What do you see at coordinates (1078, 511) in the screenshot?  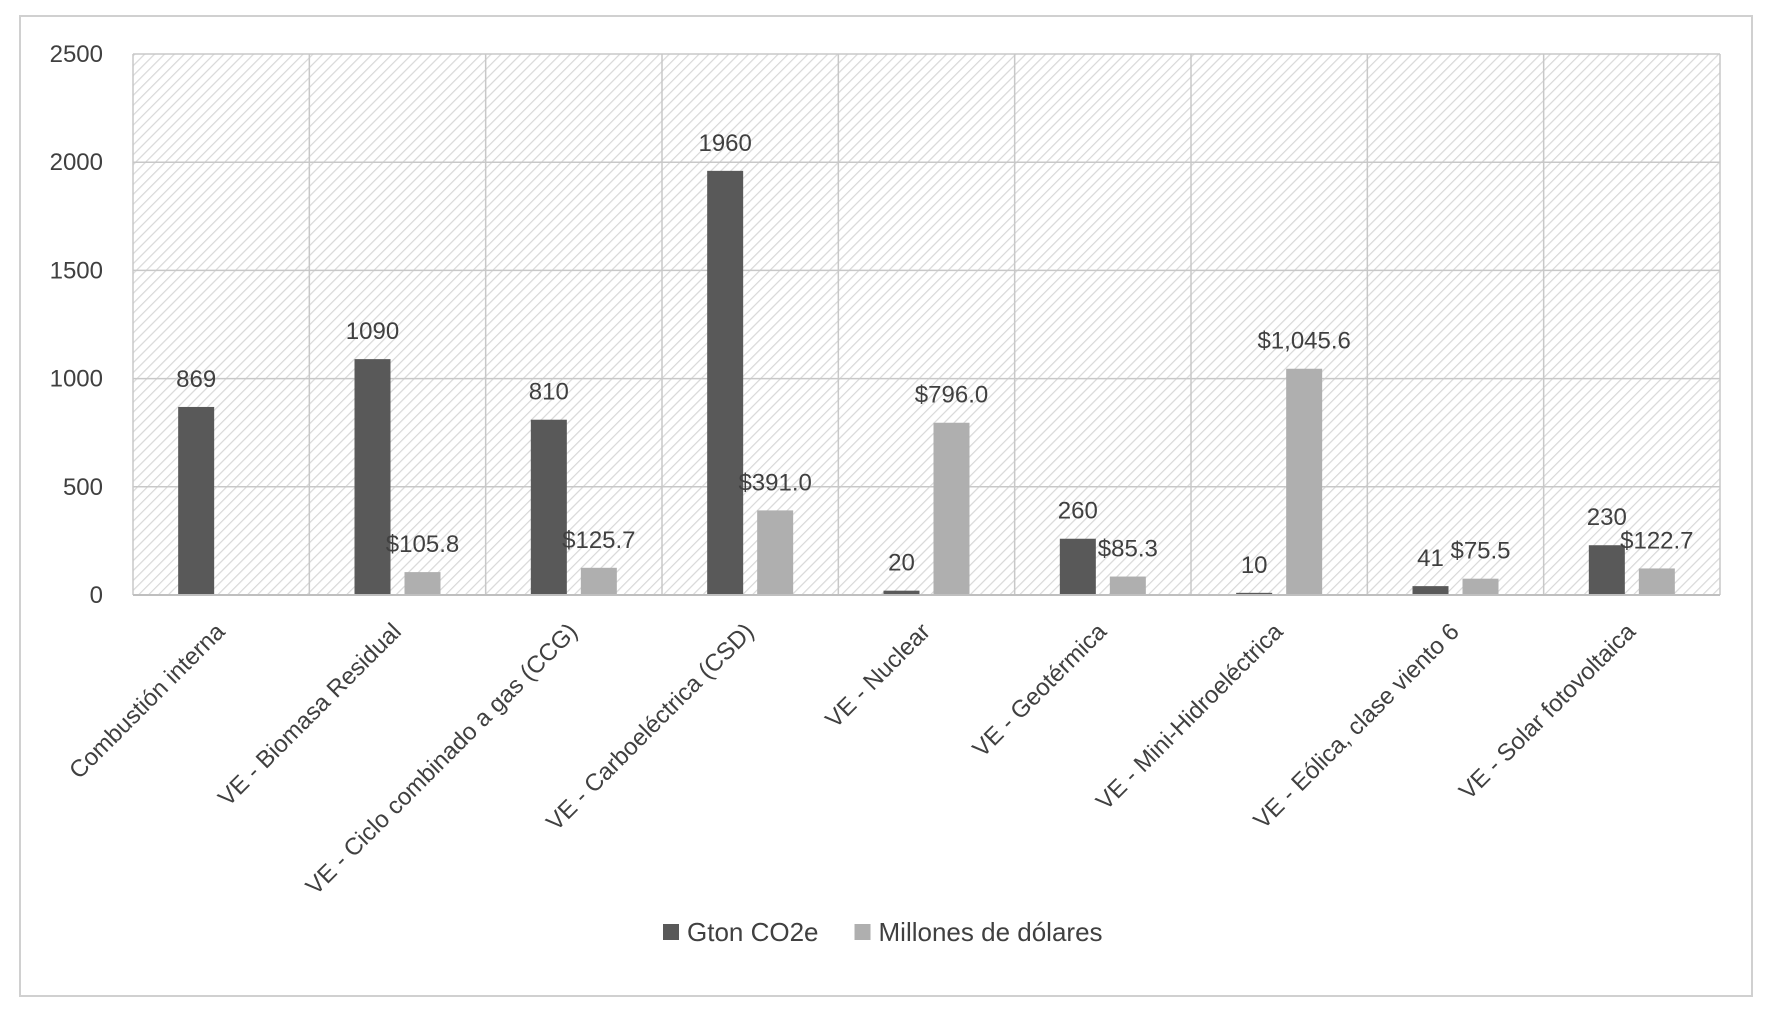 I see `data-label: 260` at bounding box center [1078, 511].